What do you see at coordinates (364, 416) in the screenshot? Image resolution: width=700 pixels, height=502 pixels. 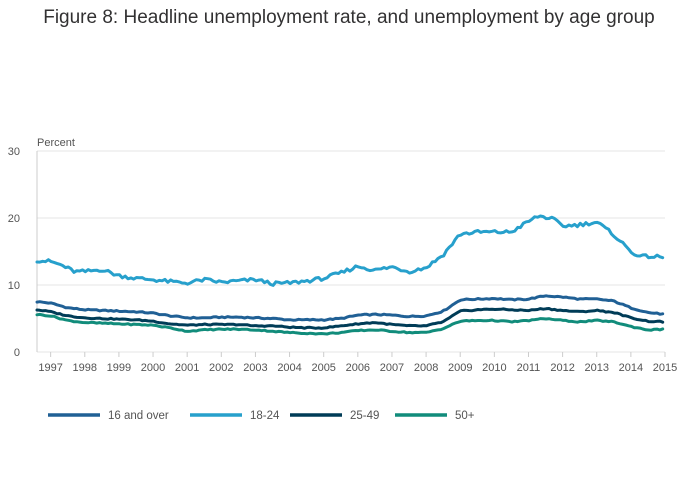 I see `legend-label: 25-49` at bounding box center [364, 416].